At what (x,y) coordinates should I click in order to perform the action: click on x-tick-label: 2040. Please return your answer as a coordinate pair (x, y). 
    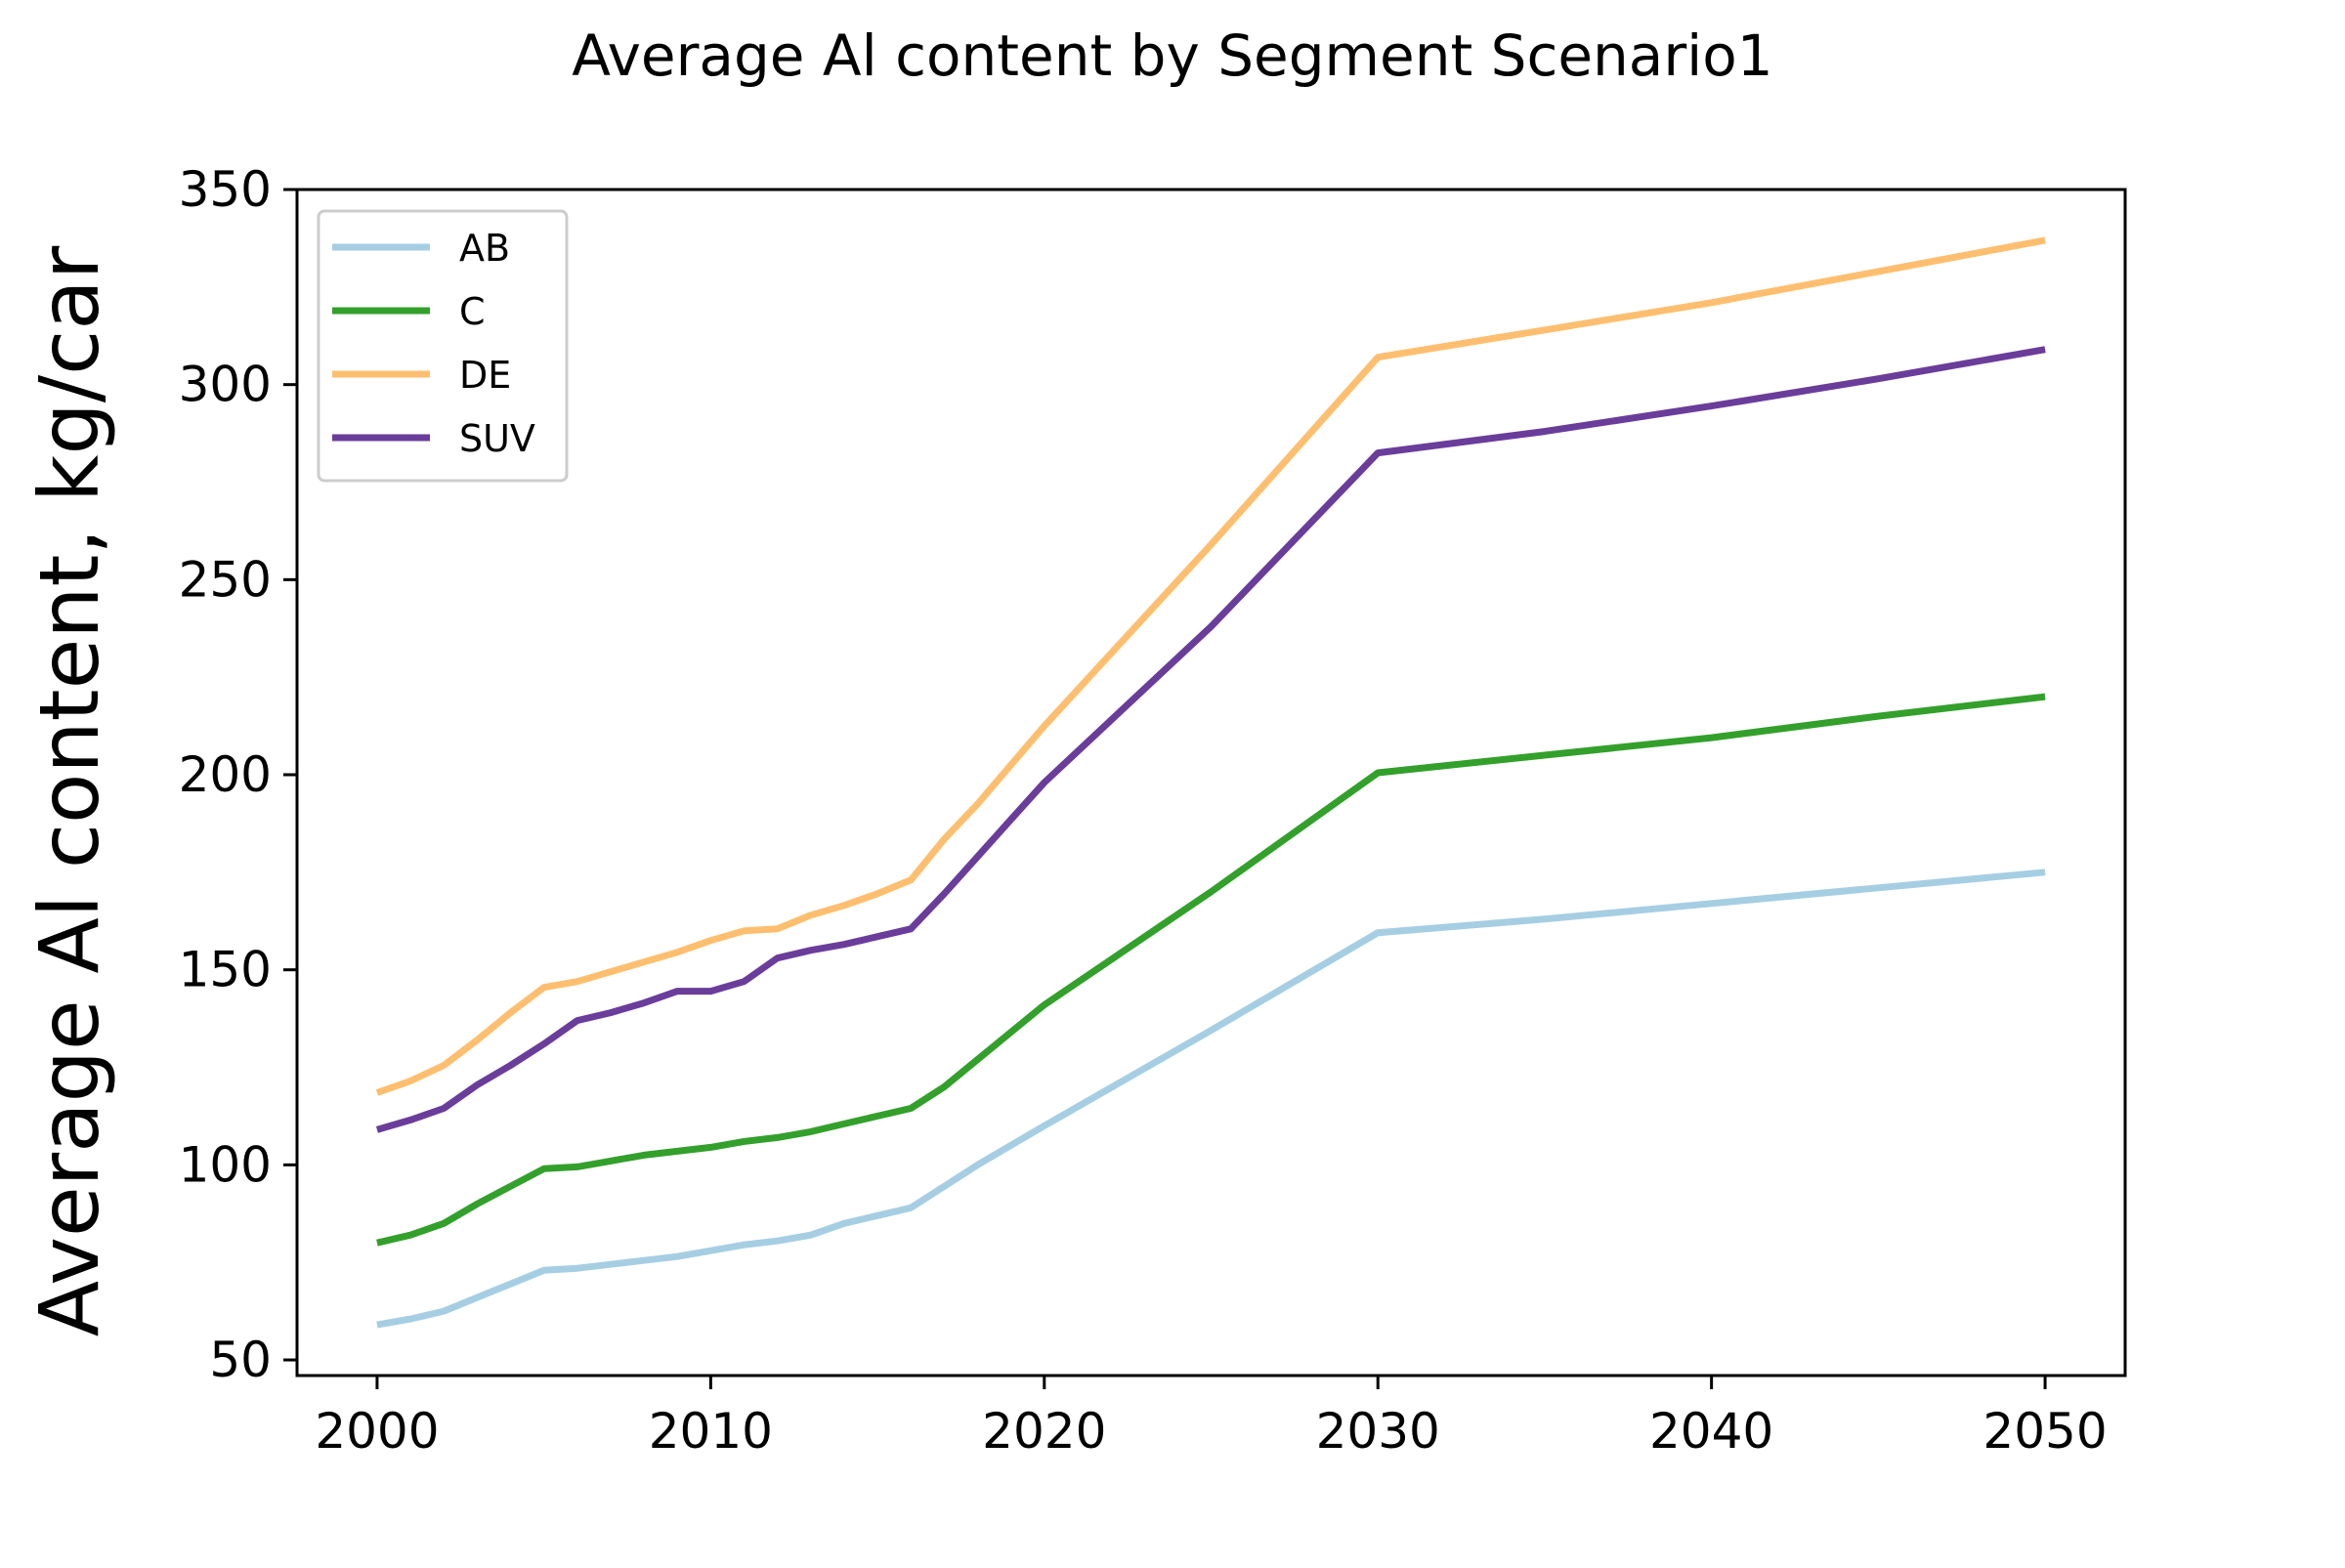
    Looking at the image, I should click on (1711, 1431).